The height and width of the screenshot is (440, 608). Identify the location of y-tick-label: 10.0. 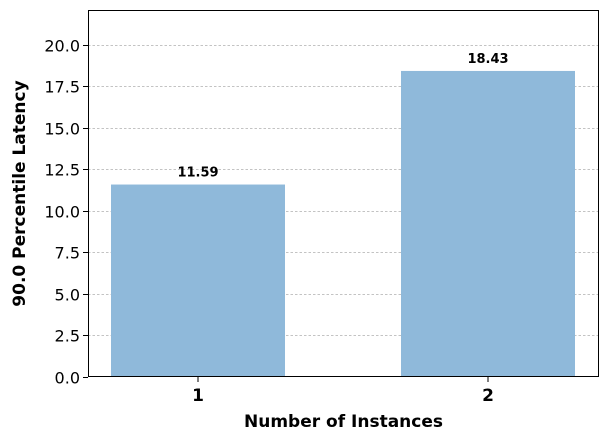
(62, 212).